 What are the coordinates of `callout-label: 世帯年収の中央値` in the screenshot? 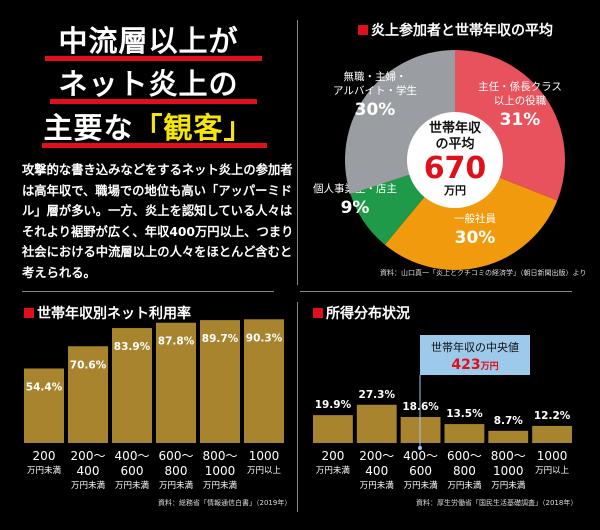 It's located at (475, 347).